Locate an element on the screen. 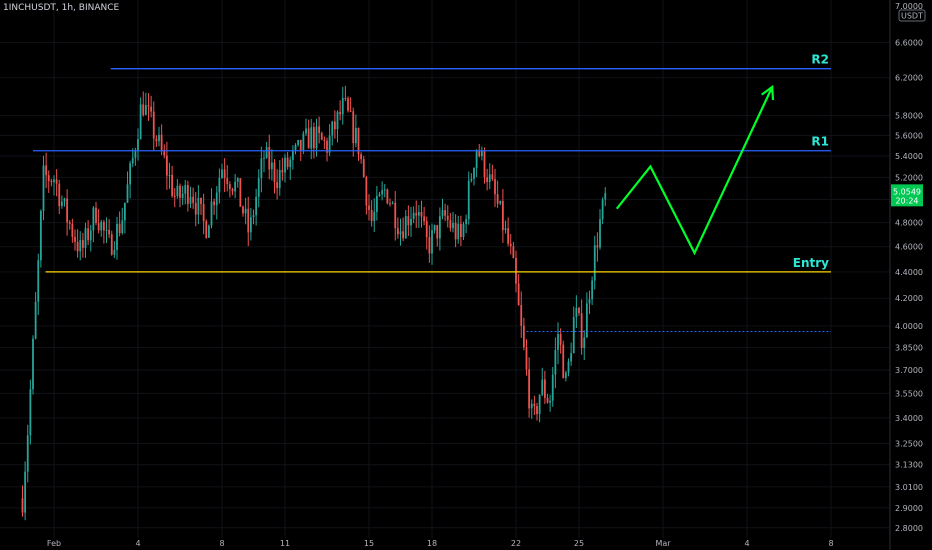  countdown-label: 20:24 is located at coordinates (906, 200).